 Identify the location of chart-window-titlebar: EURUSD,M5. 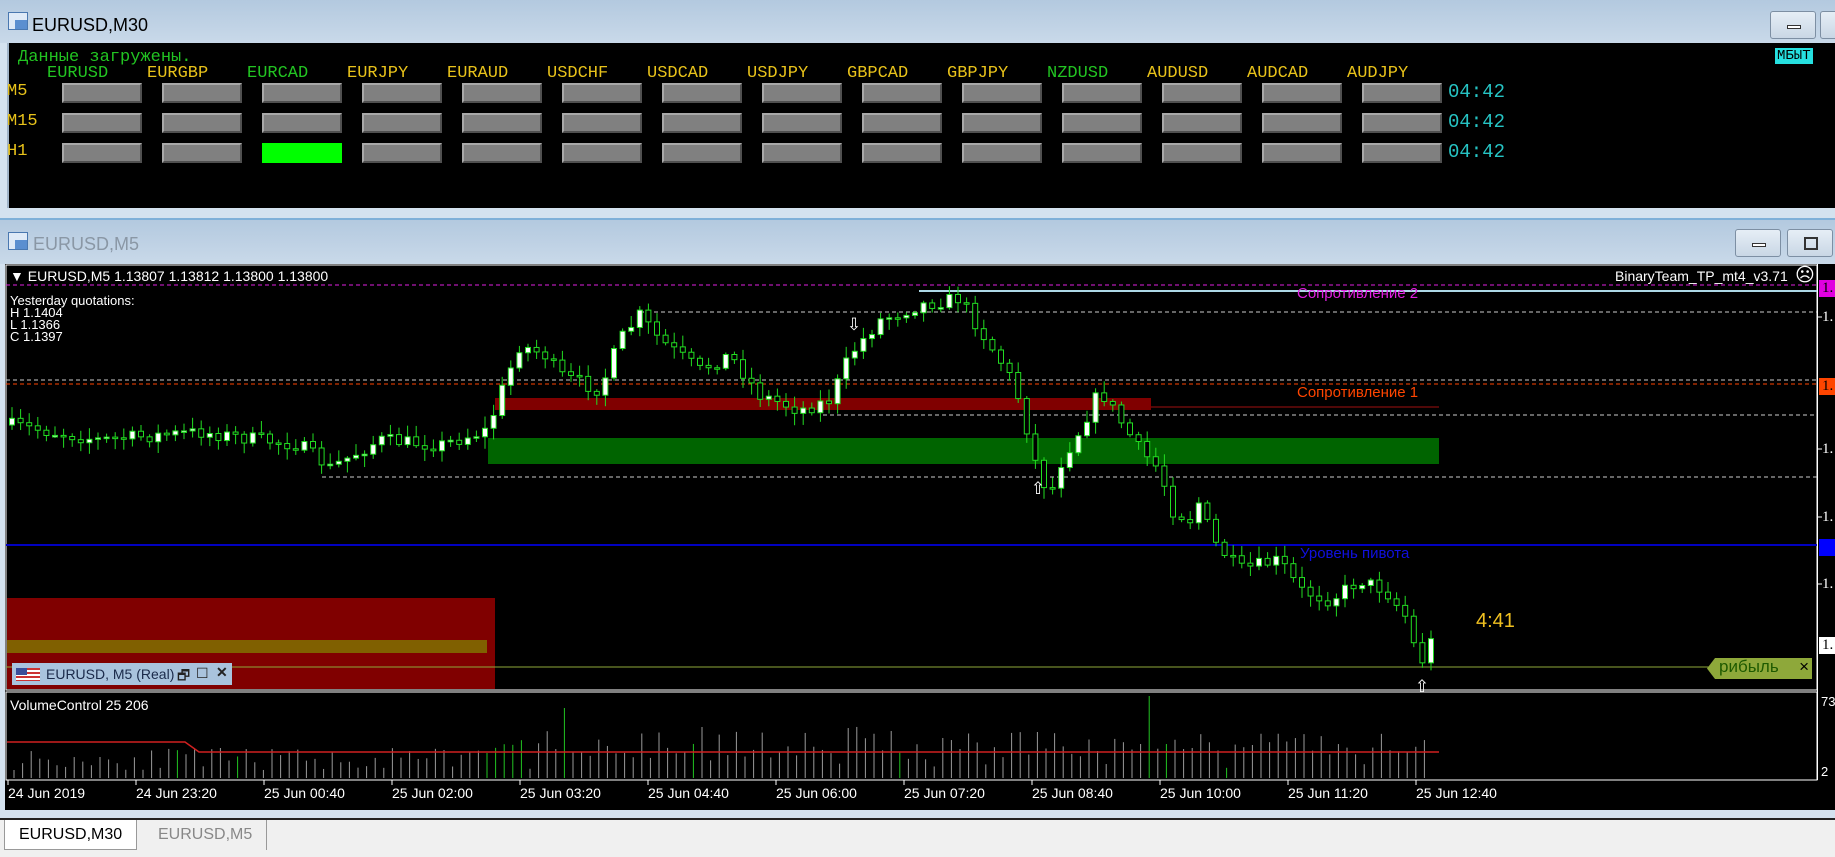
(917, 241).